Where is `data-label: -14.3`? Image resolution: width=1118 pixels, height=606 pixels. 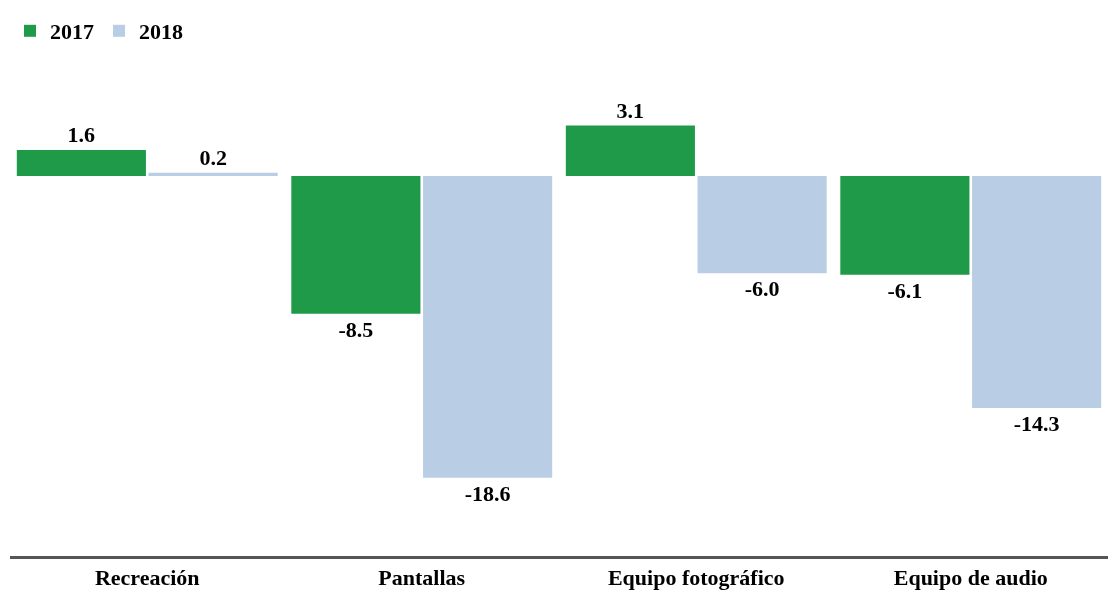
data-label: -14.3 is located at coordinates (1036, 423).